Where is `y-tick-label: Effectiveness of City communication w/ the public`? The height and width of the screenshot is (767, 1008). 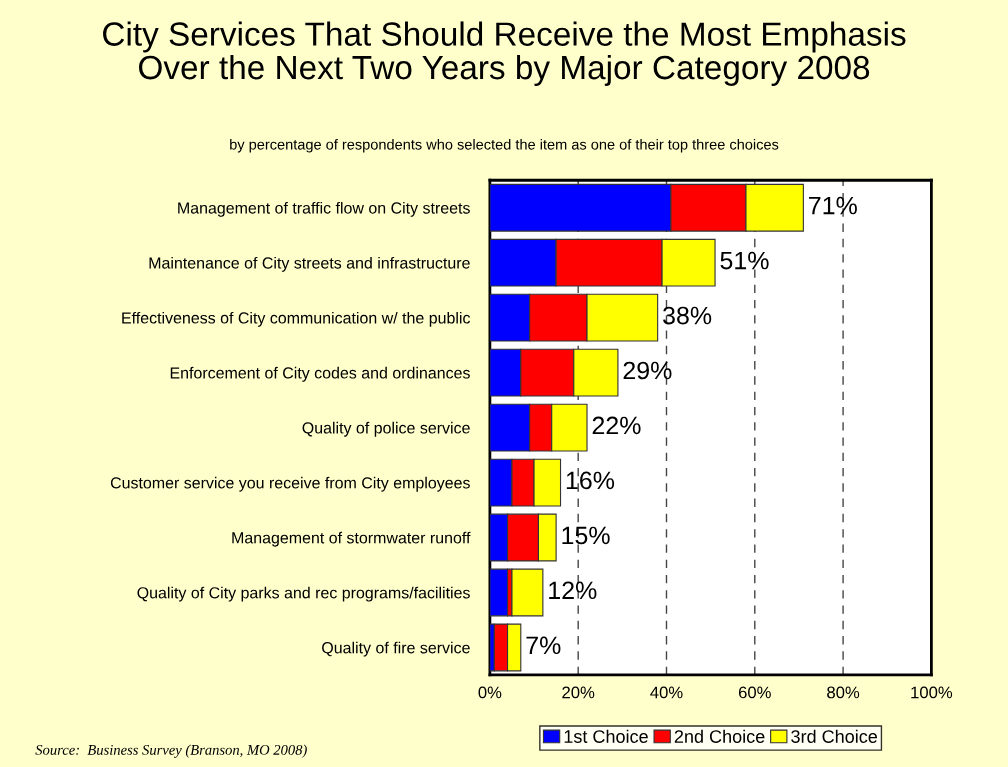 y-tick-label: Effectiveness of City communication w/ the public is located at coordinates (296, 319).